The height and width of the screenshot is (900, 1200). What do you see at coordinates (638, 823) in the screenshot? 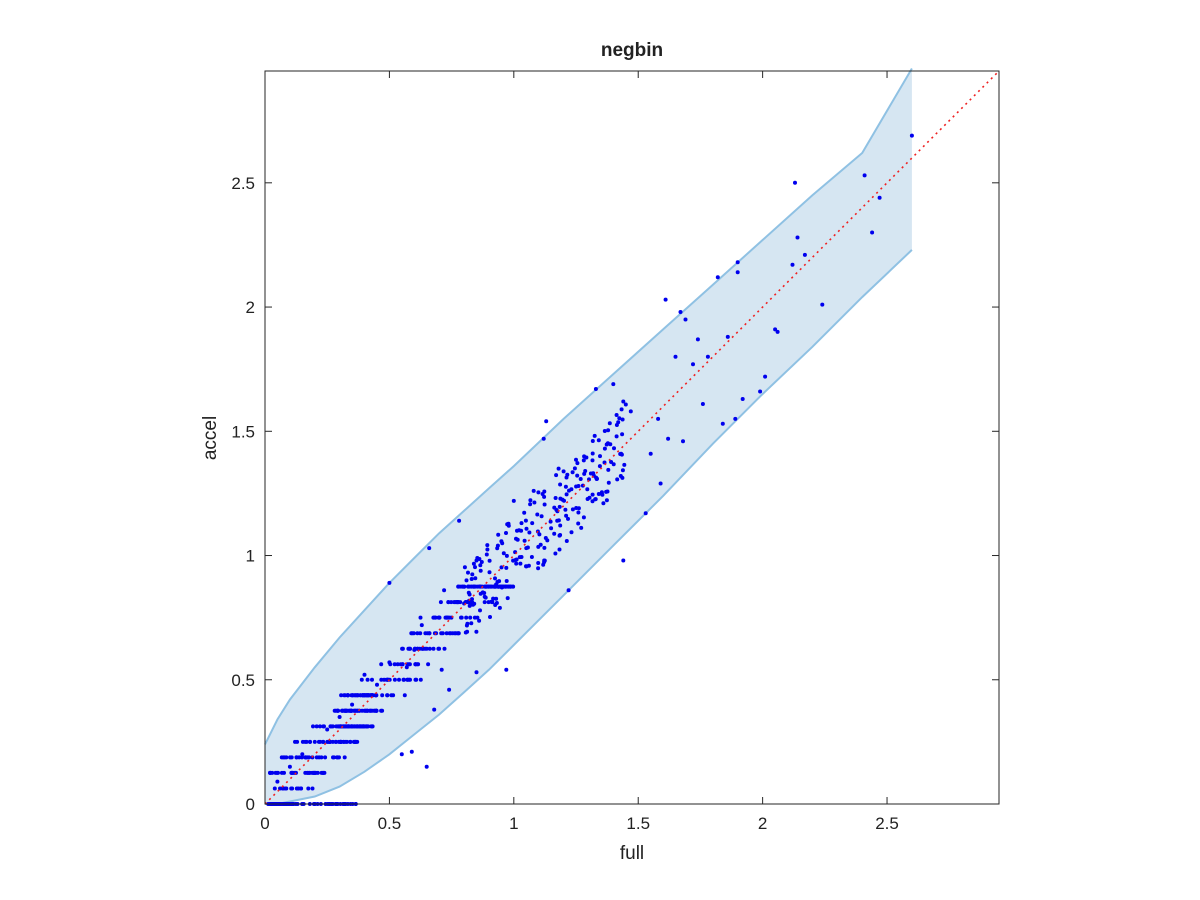
I see `x-tick-label: 1.5` at bounding box center [638, 823].